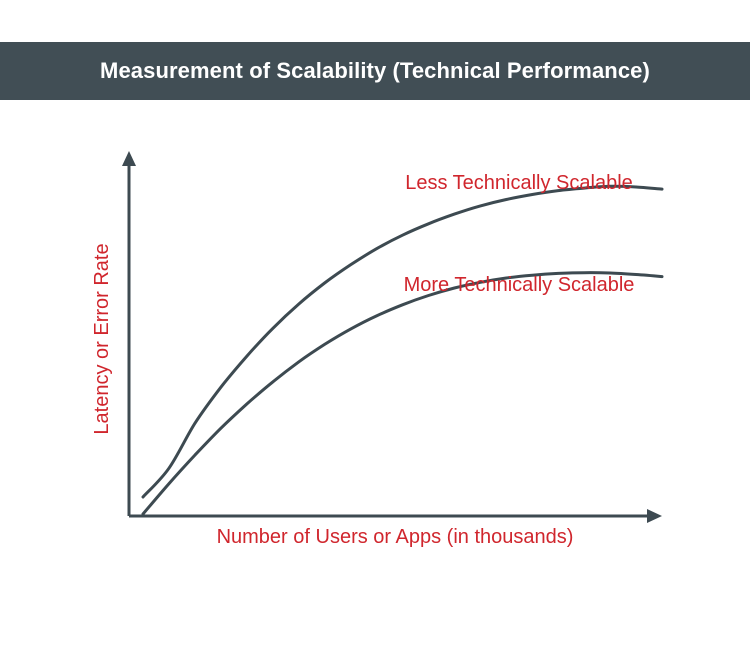 The width and height of the screenshot is (750, 661). I want to click on x-axis-label: Number of Users or Apps (in thousands), so click(395, 537).